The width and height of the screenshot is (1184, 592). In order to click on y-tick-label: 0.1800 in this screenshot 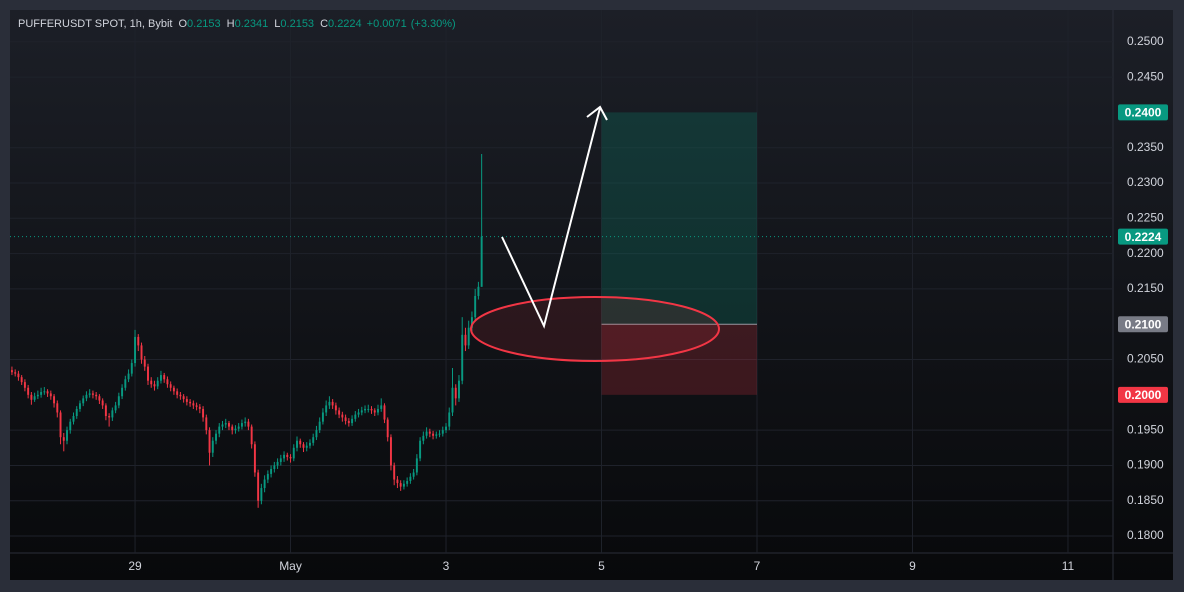, I will do `click(1145, 535)`.